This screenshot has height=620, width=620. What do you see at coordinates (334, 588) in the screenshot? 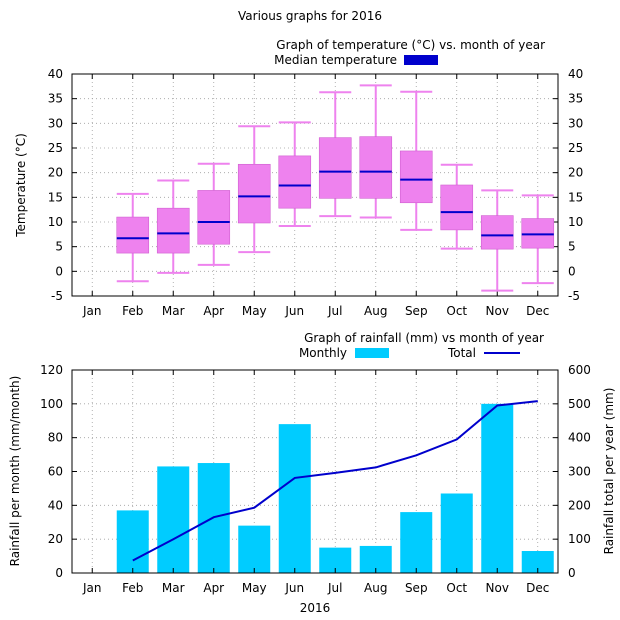
I see `rain-xtick-label: Jul` at bounding box center [334, 588].